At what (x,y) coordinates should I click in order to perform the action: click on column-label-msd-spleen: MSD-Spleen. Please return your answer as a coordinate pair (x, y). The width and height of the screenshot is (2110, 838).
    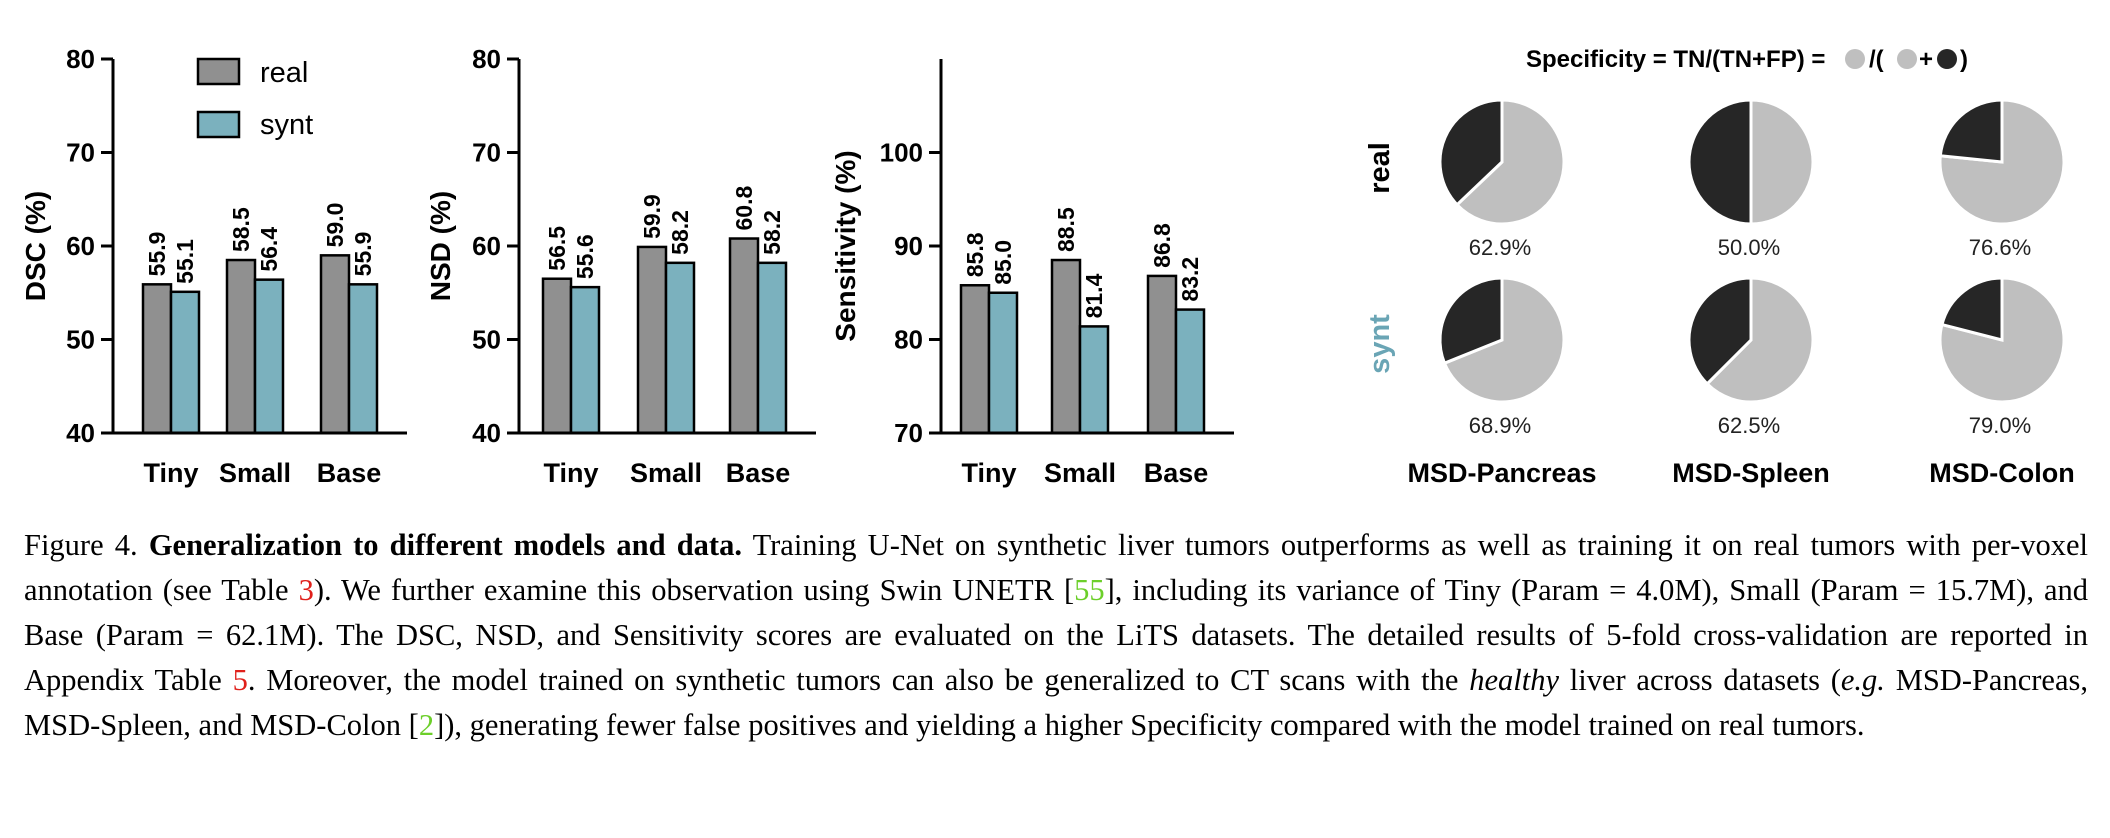
    Looking at the image, I should click on (1751, 473).